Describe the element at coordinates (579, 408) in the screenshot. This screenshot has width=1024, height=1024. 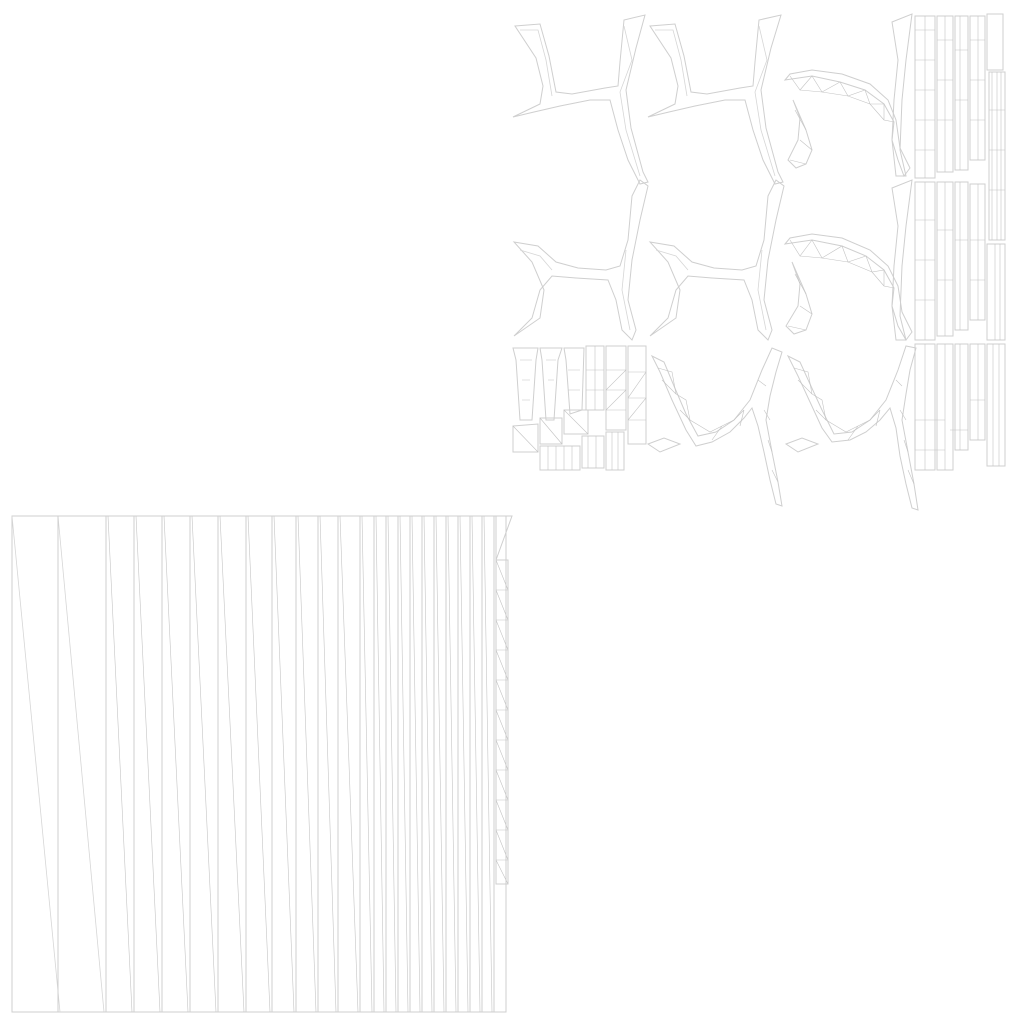
I see `small-parts-cluster` at that location.